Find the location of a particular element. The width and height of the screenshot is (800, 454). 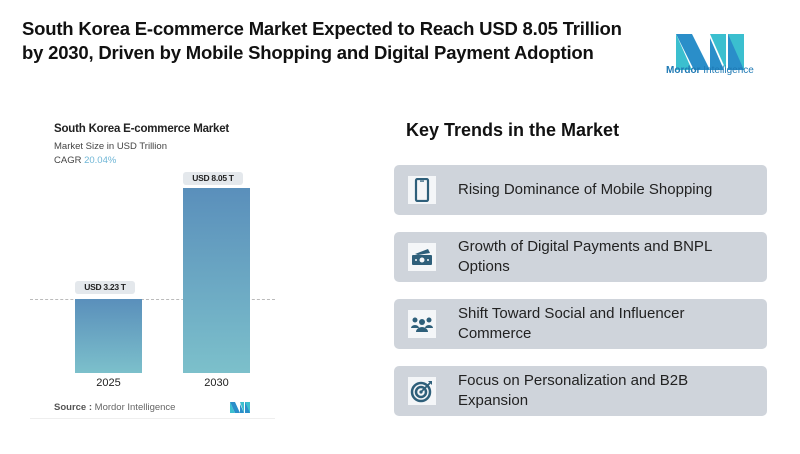

cagr-label: CAGR 20.04% is located at coordinates (85, 160).